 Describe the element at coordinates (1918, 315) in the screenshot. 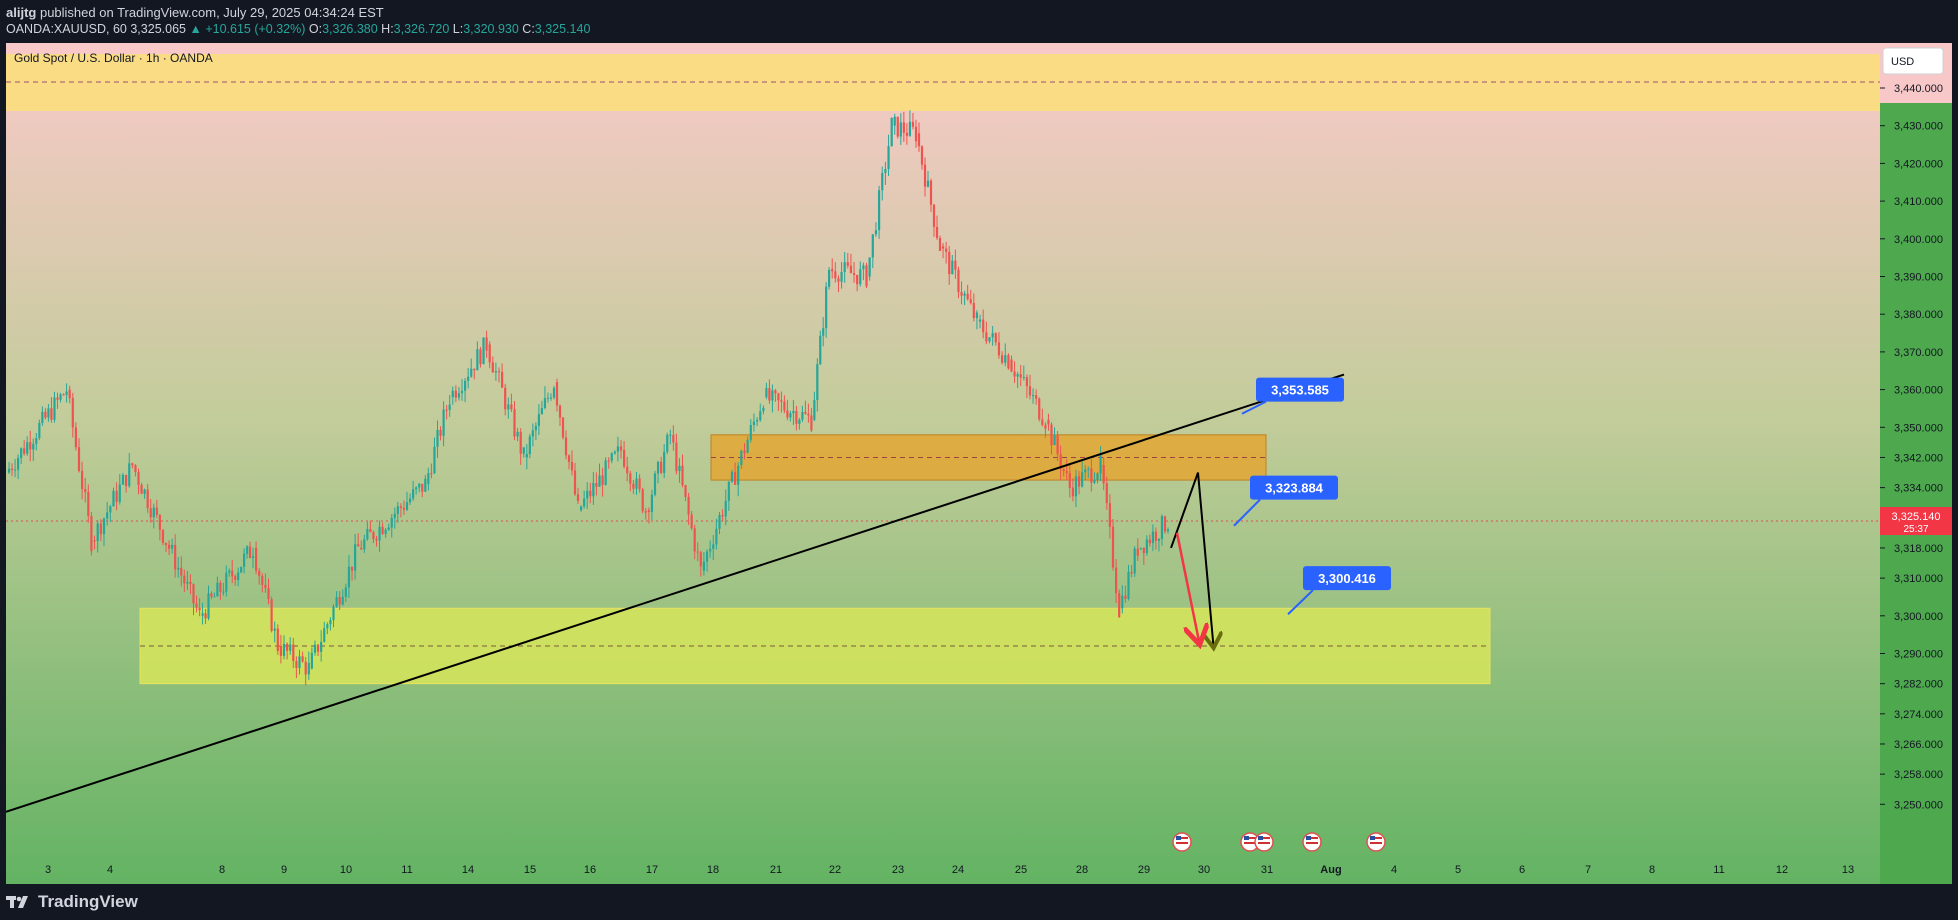

I see `y-tick-label: 3,380.000` at that location.